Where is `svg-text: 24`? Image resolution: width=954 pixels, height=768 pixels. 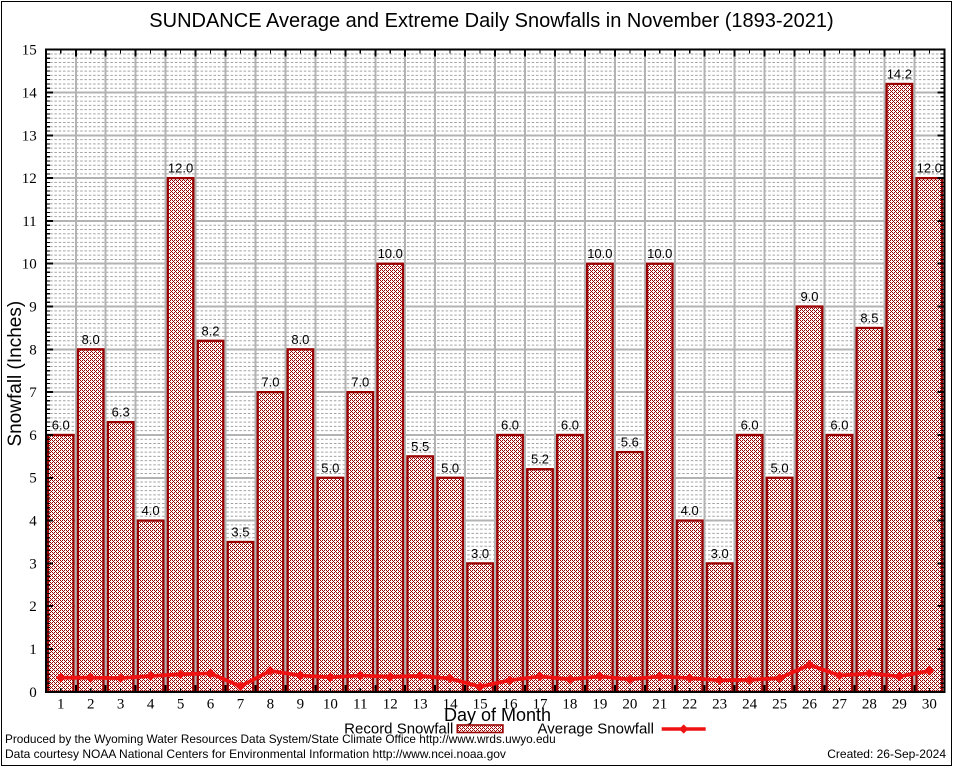 svg-text: 24 is located at coordinates (750, 705).